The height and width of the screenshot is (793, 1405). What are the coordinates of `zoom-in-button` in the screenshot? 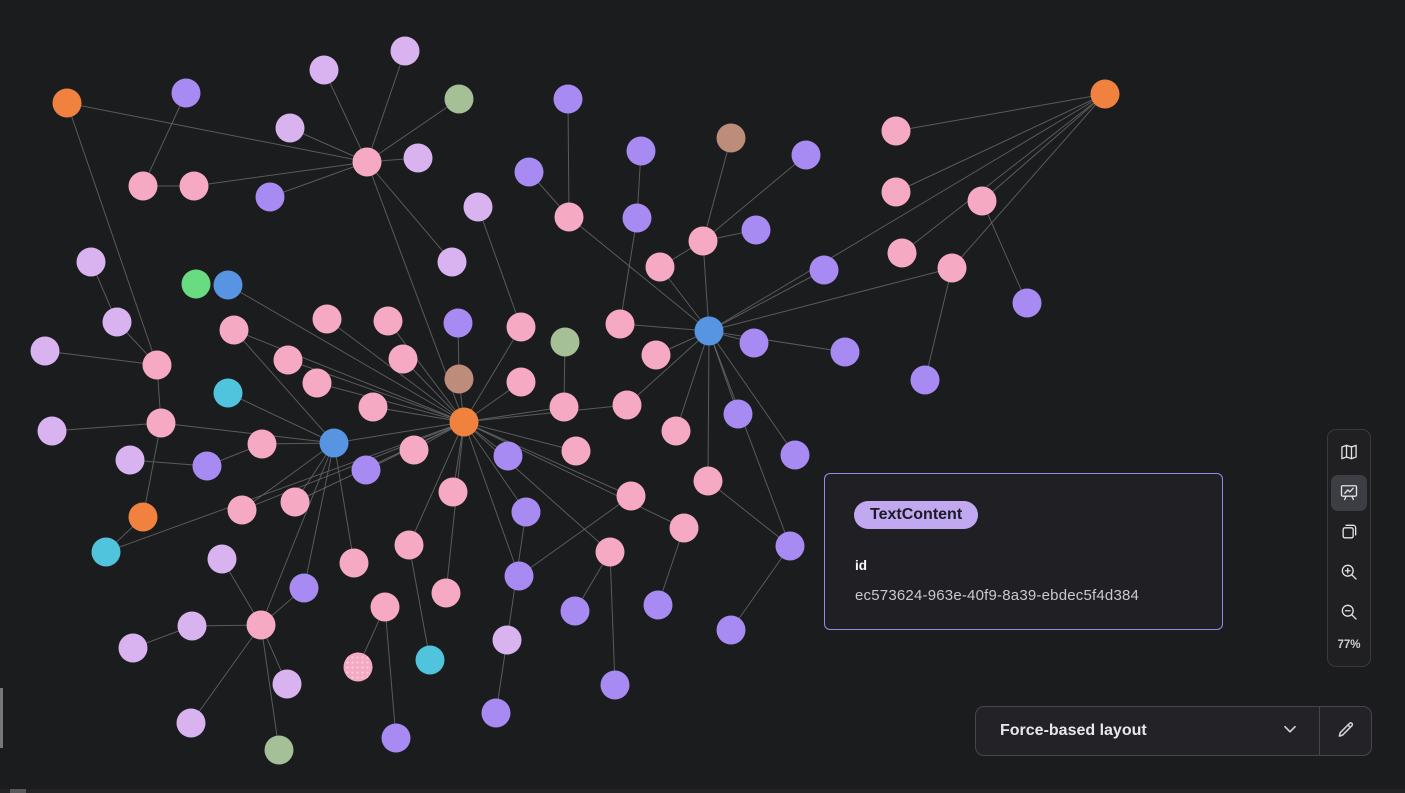 It's located at (1349, 573).